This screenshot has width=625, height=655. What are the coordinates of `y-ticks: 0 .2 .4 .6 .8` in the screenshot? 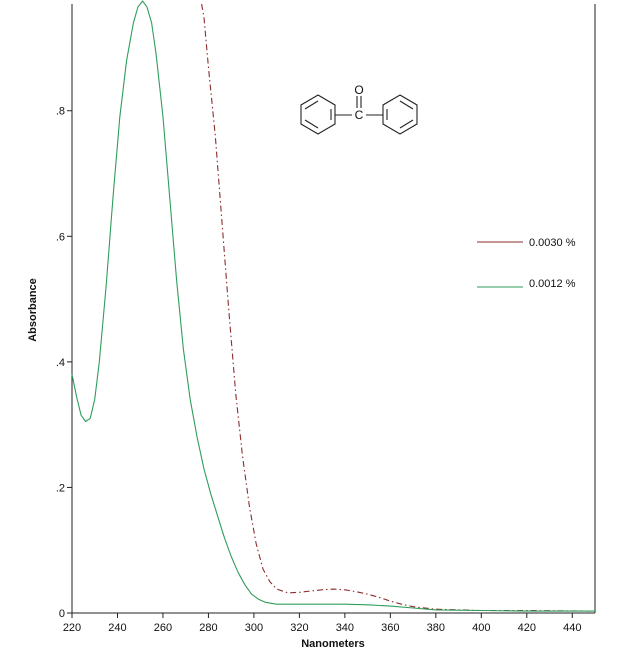 It's located at (64, 363).